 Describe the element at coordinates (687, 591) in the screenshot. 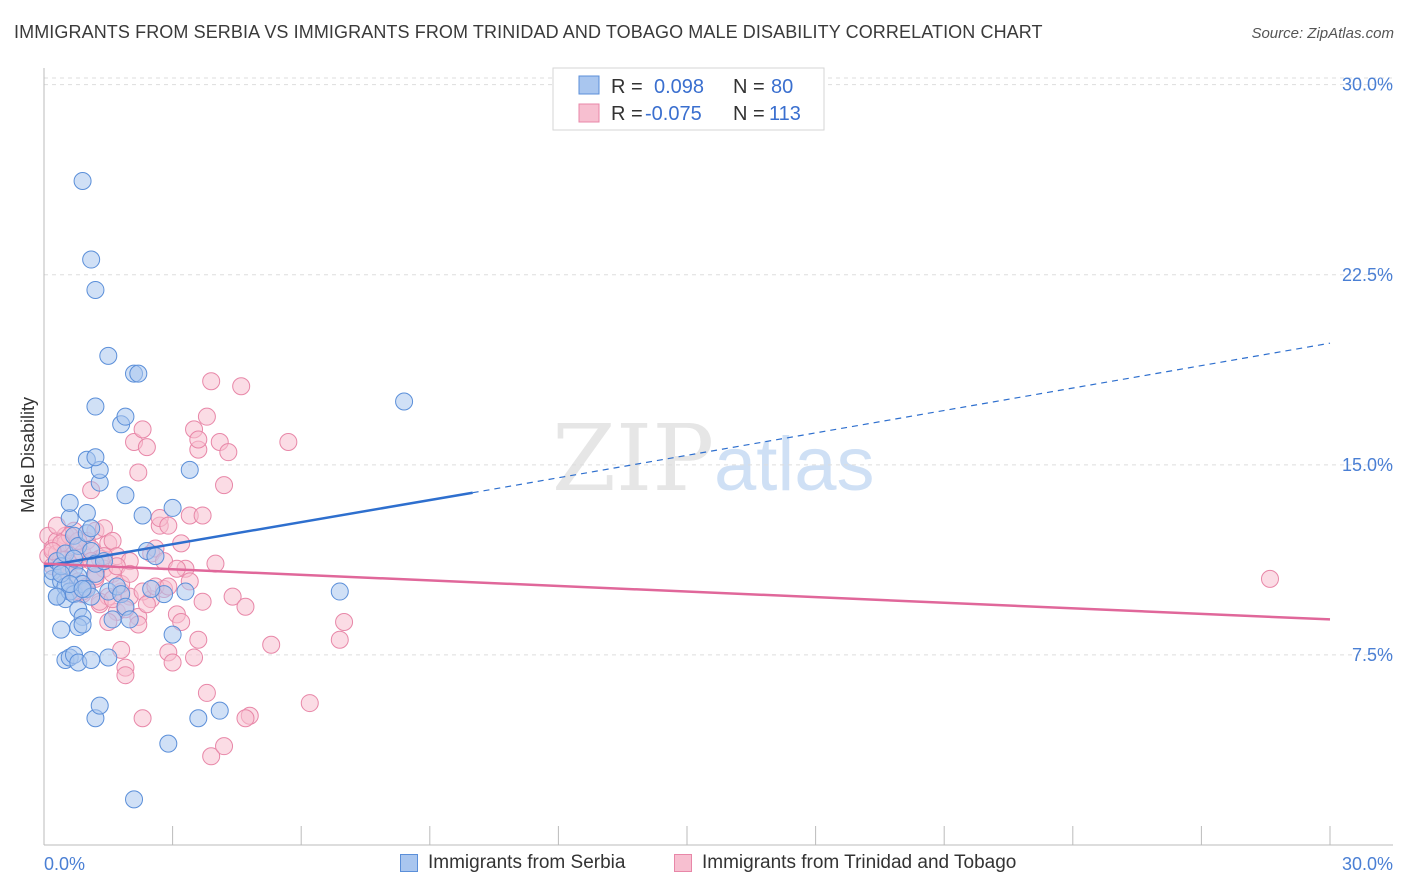

I see `trinidad-trend-line` at that location.